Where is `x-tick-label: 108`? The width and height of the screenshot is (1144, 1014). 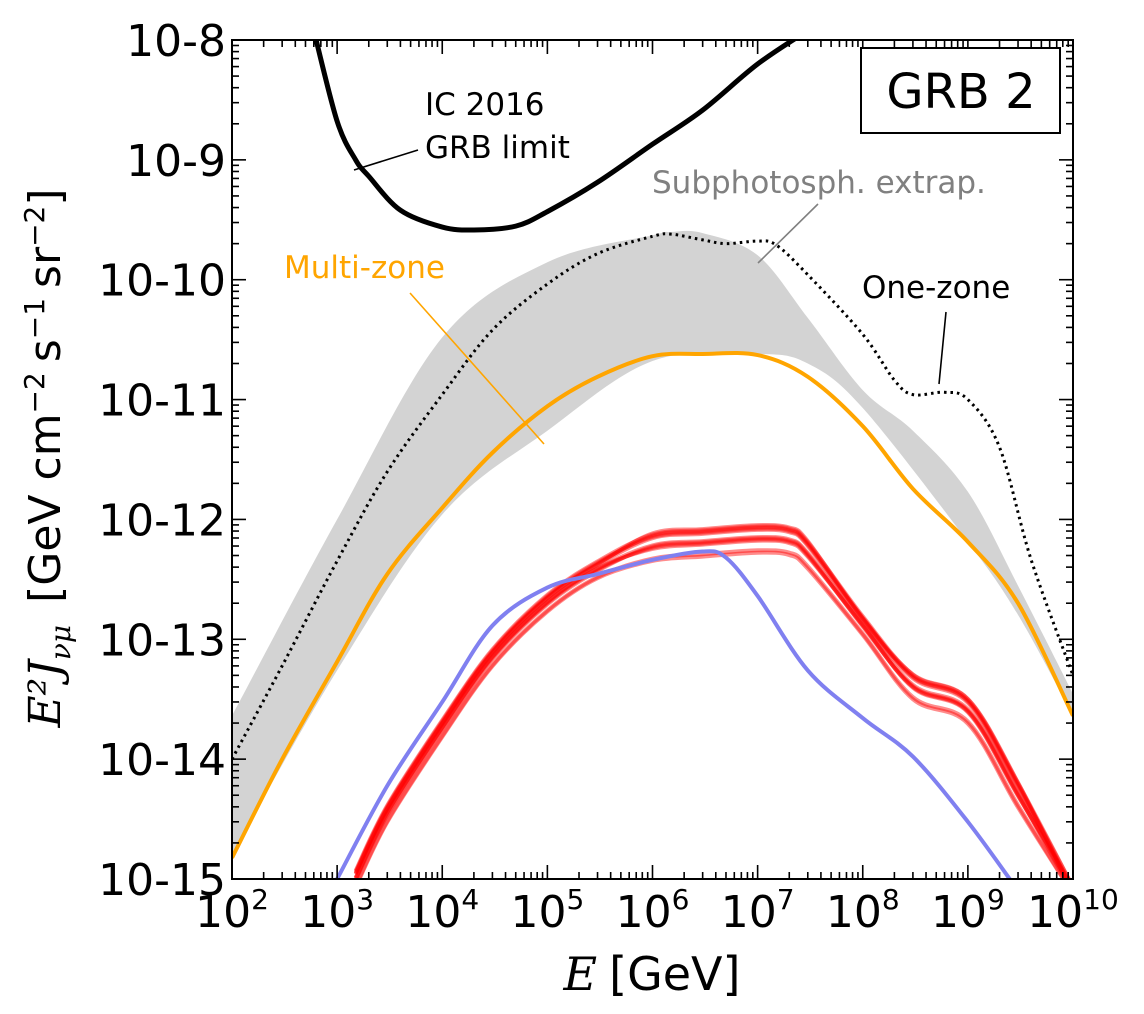
x-tick-label: 108 is located at coordinates (863, 910).